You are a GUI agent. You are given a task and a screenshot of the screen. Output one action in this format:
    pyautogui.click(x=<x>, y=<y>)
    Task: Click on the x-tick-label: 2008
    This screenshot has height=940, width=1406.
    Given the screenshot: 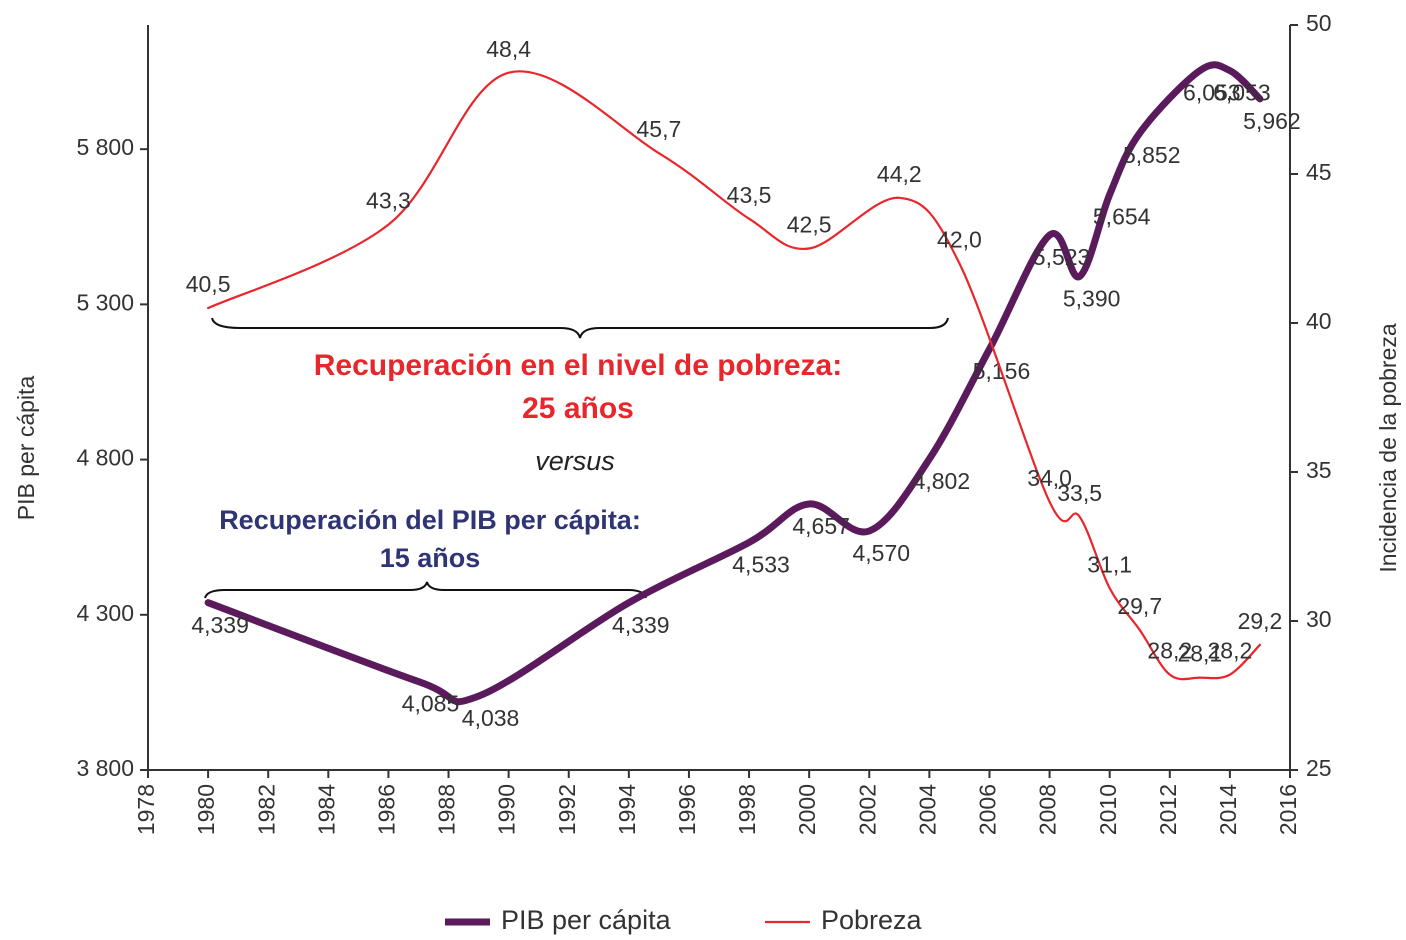 What is the action you would take?
    pyautogui.click(x=1048, y=809)
    